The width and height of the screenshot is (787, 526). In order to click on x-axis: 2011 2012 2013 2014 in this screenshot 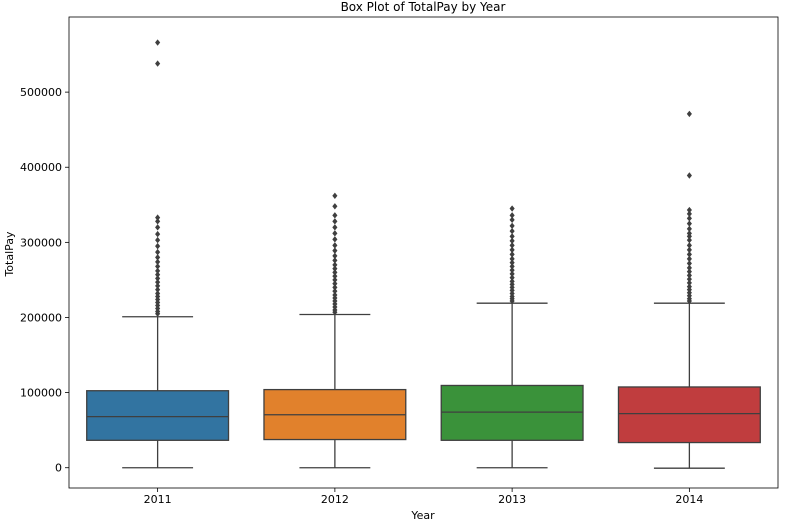, I will do `click(423, 497)`.